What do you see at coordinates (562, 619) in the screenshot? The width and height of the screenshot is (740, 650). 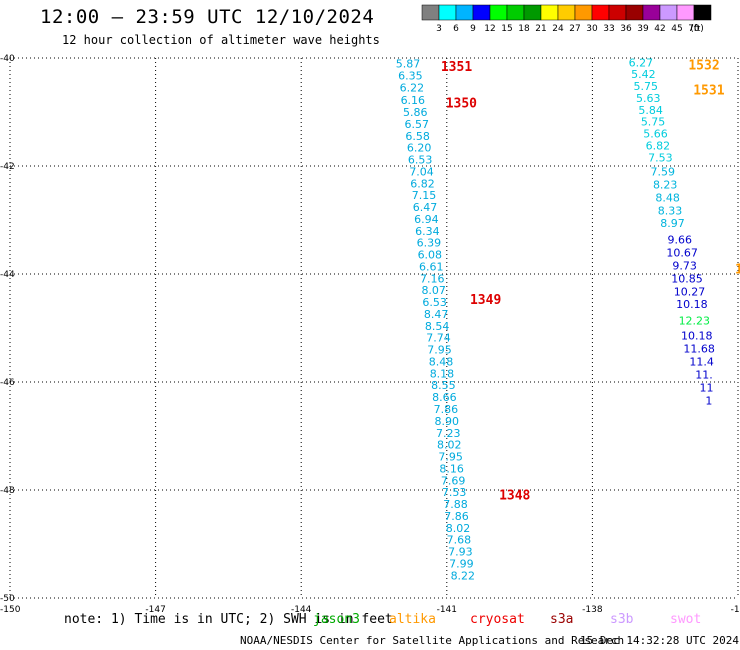 I see `legend-s3a: s3a` at bounding box center [562, 619].